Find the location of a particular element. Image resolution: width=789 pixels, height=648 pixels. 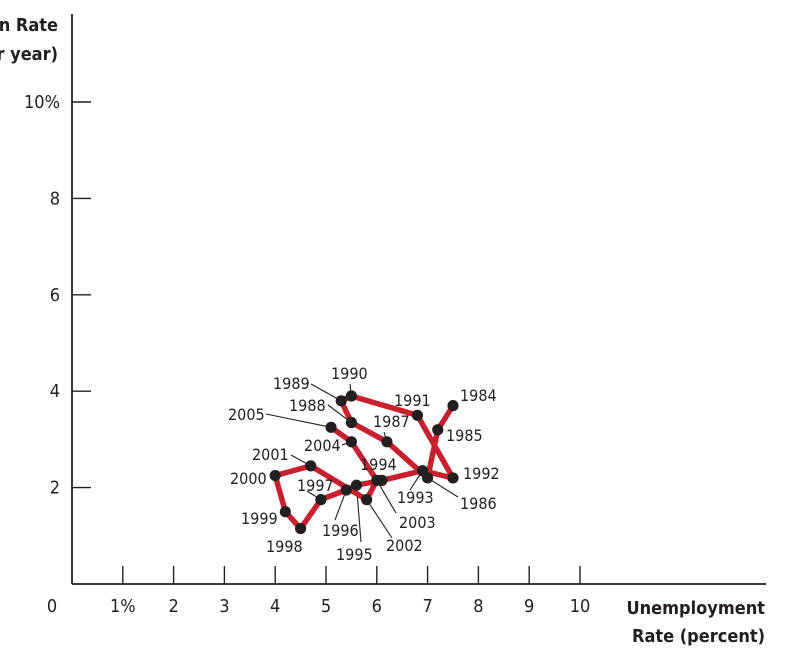

x-tick-label: 5 is located at coordinates (326, 606).